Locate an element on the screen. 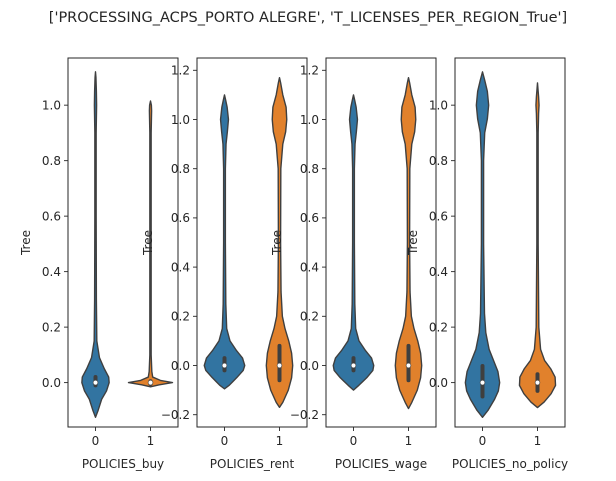  x-axis-label: POLICIES_rent is located at coordinates (252, 464).